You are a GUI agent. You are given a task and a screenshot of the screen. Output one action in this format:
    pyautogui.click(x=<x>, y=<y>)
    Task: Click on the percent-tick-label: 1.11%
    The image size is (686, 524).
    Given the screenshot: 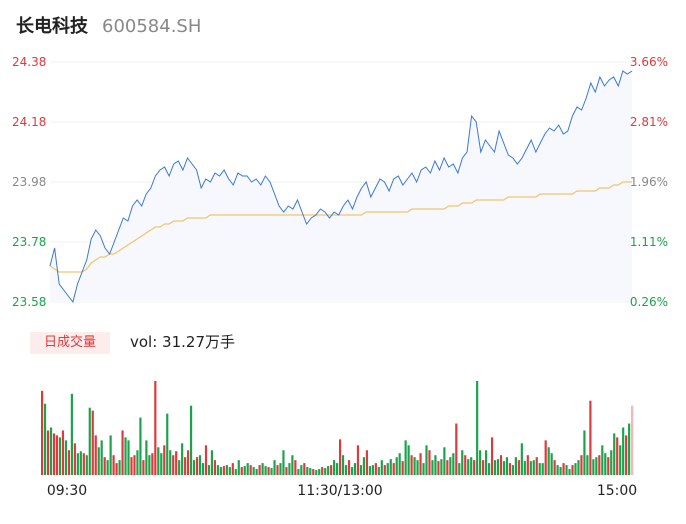 What is the action you would take?
    pyautogui.click(x=649, y=242)
    